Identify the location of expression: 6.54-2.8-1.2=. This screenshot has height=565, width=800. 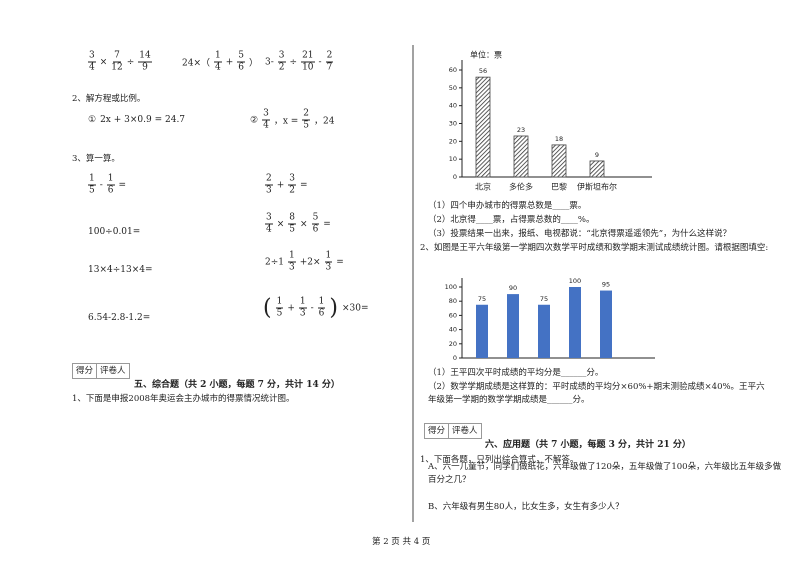
(119, 318).